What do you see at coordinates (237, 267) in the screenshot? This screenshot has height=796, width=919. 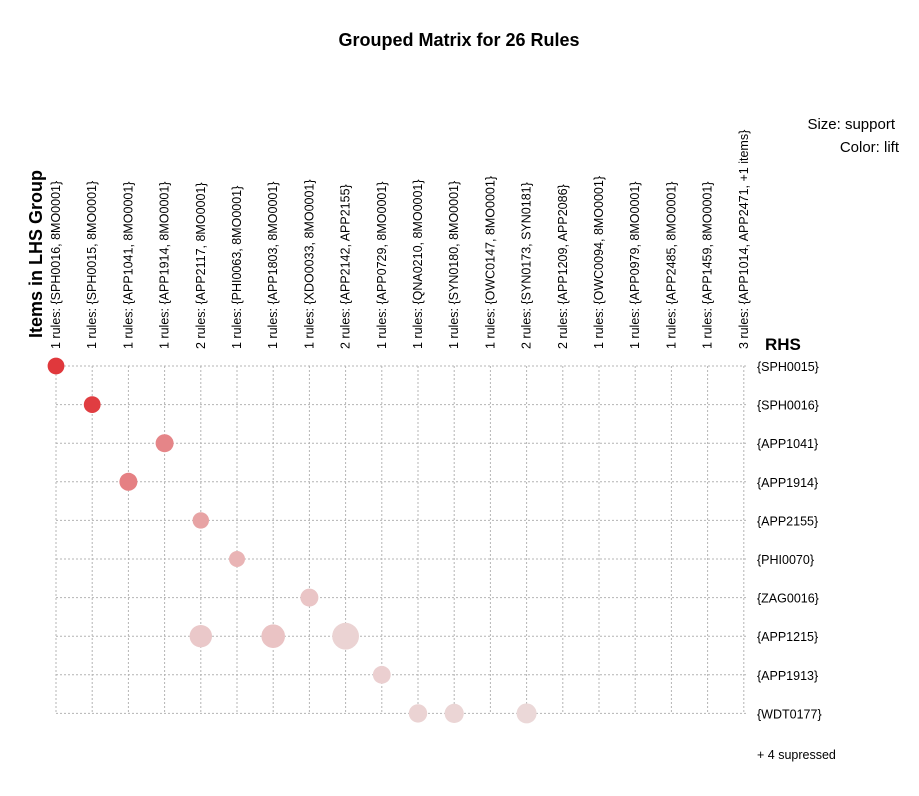 I see `lhs-group-label: 1 rules: {PHI0063, 8MO0001}` at bounding box center [237, 267].